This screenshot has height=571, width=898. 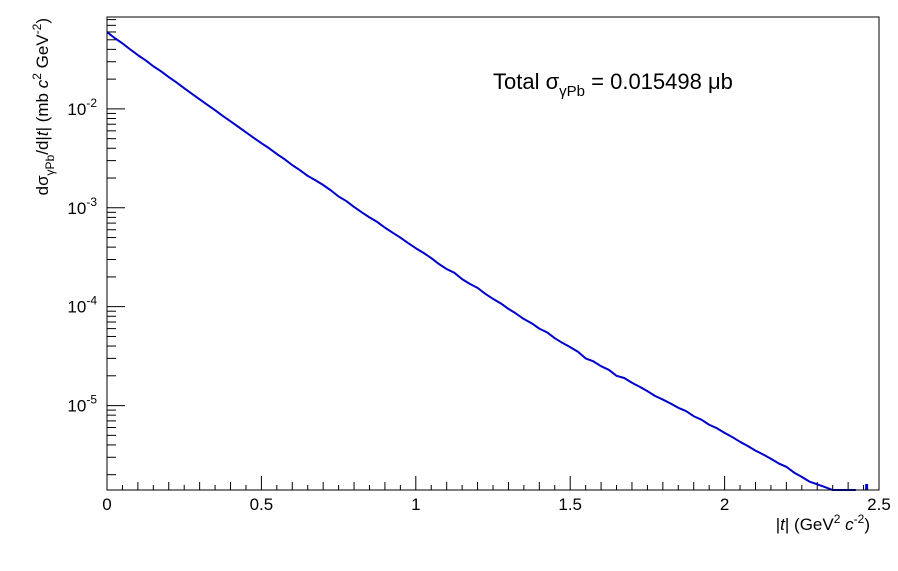 I want to click on y-tick-label: 10⁻⁵, so click(x=82, y=404).